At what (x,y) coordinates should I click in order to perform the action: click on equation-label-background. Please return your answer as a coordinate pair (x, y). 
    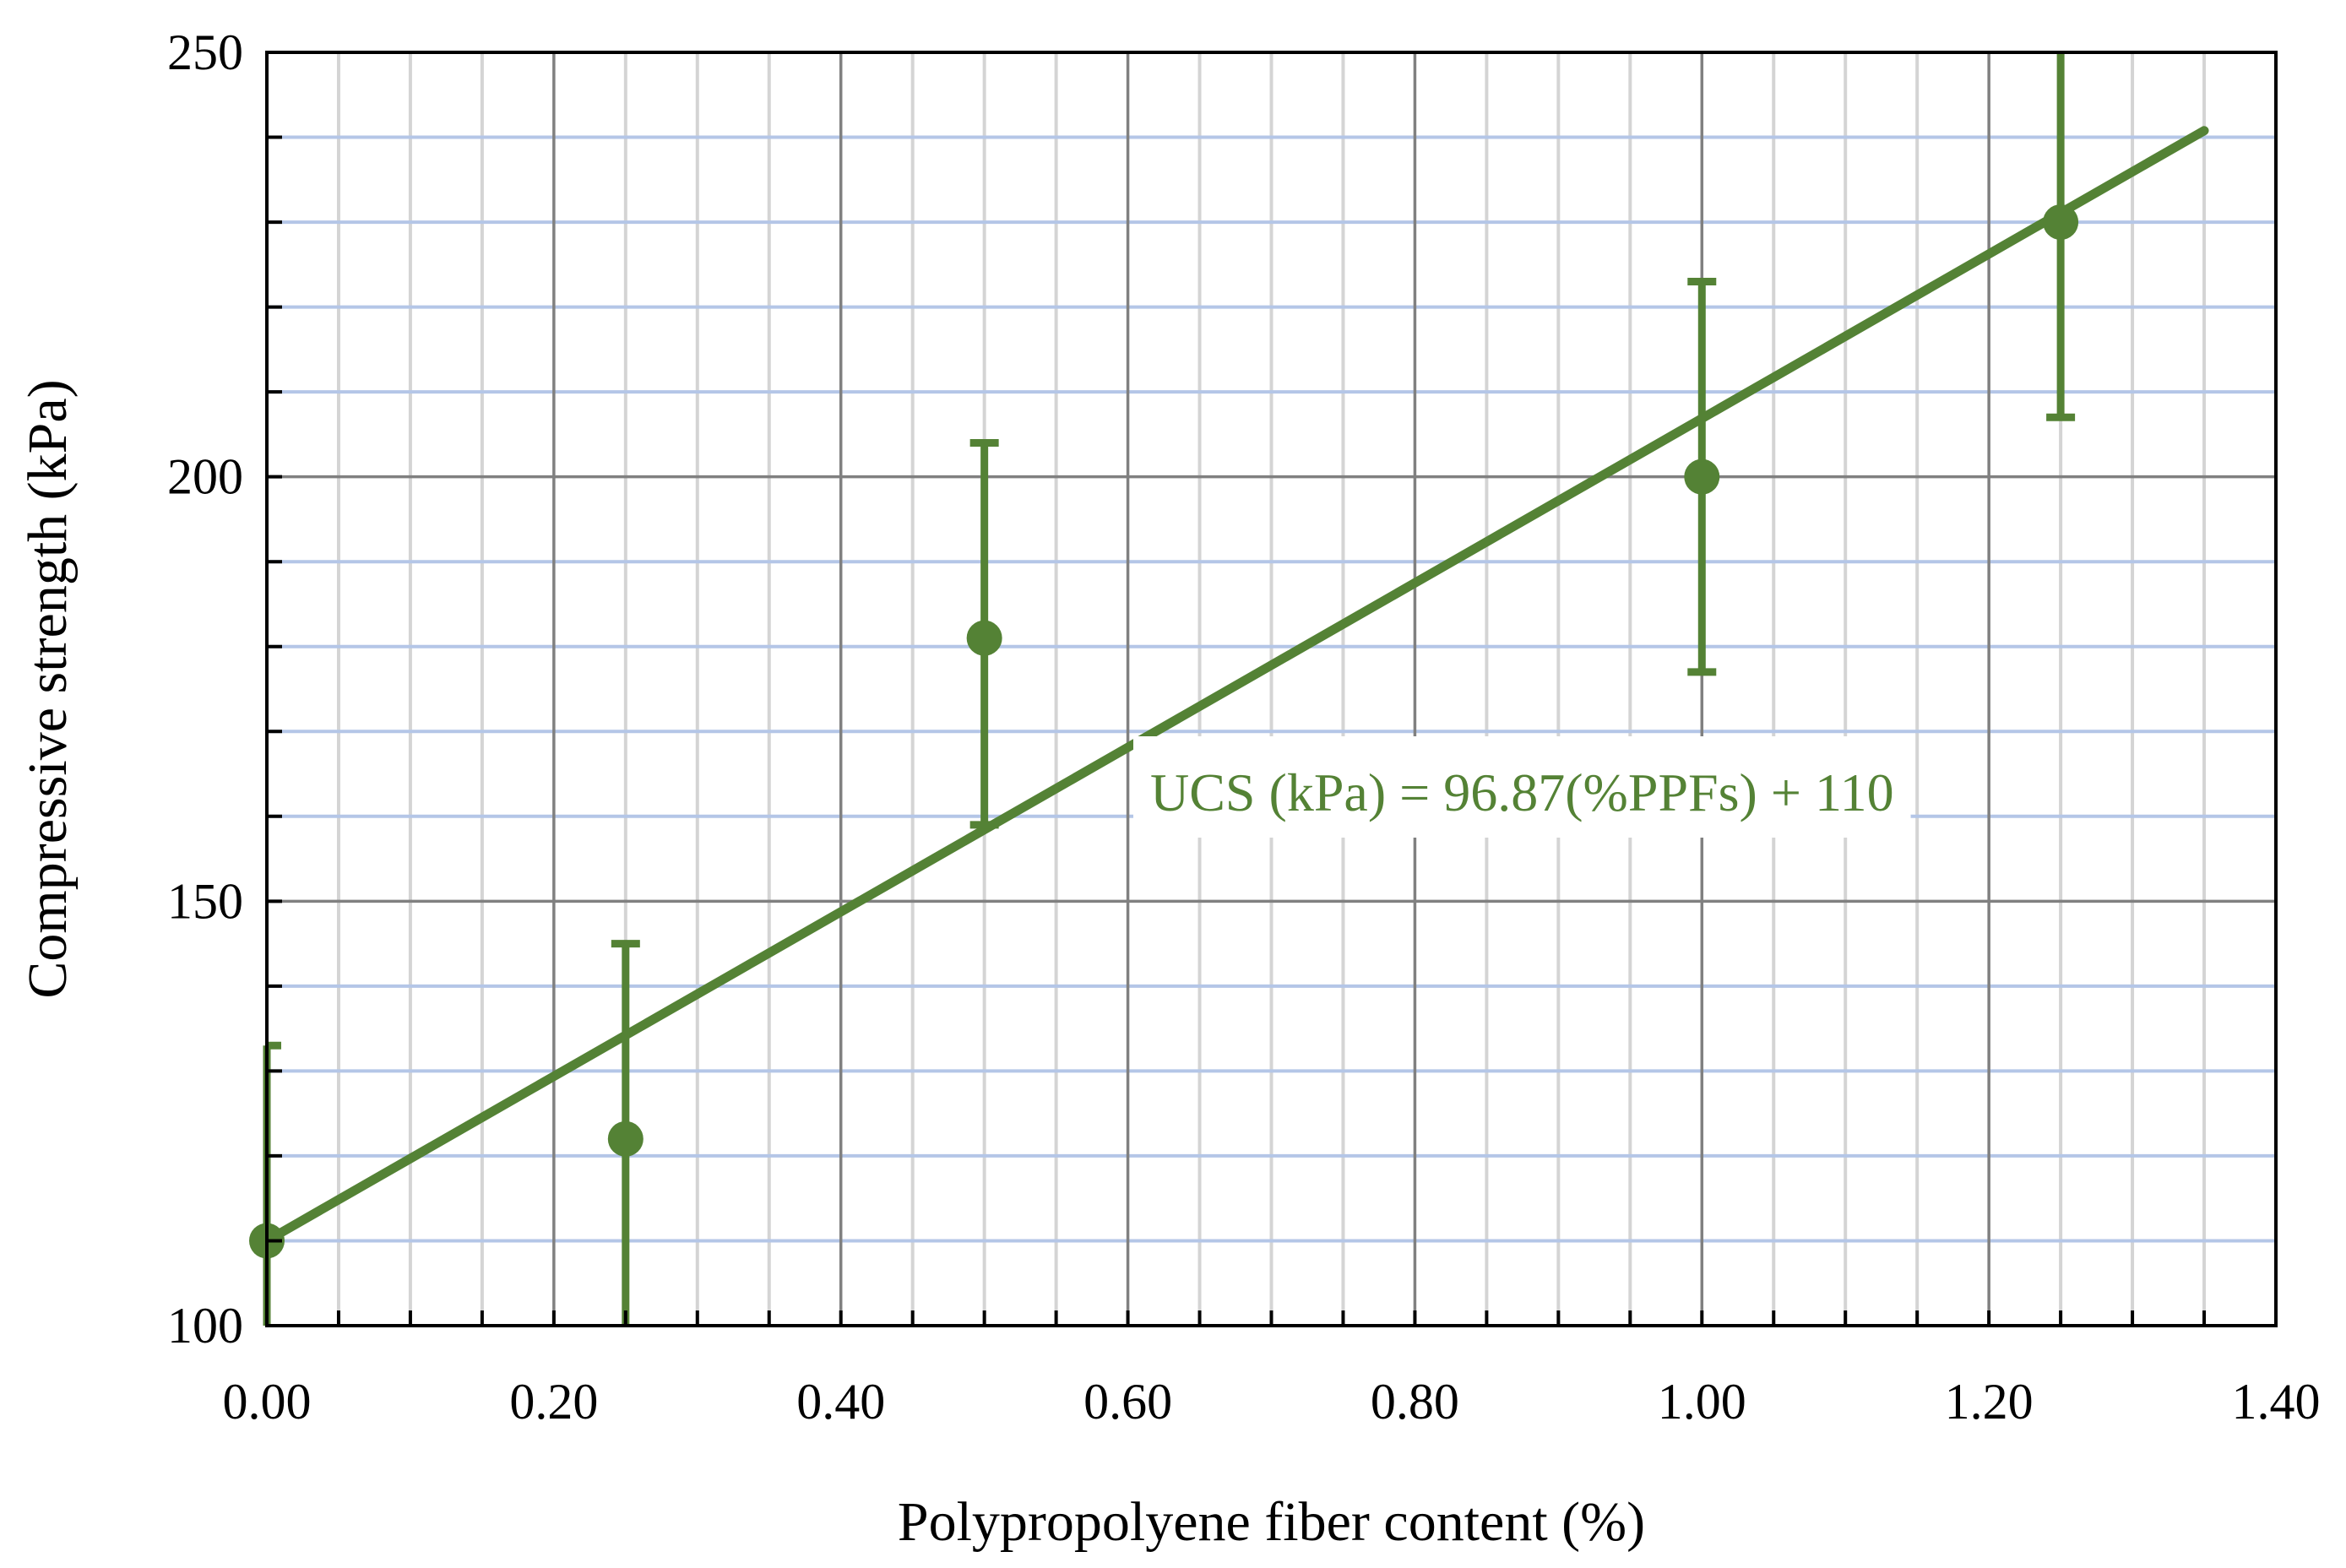
    Looking at the image, I should click on (1522, 787).